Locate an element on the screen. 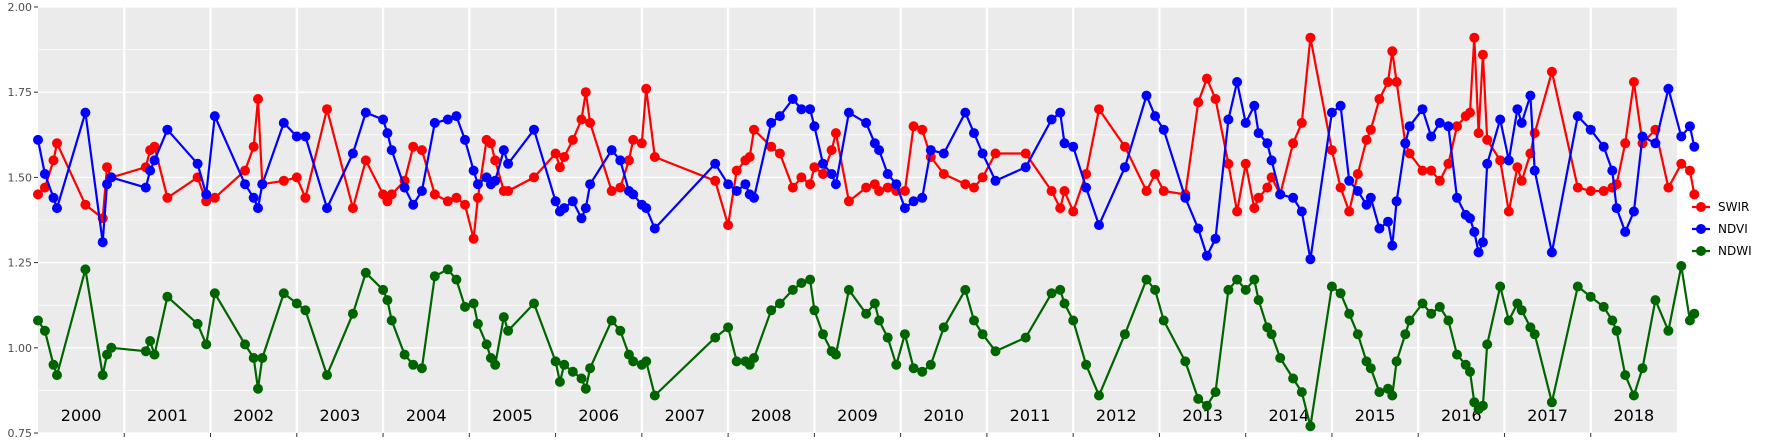 The image size is (1773, 446). year-label: 2011 is located at coordinates (1030, 415).